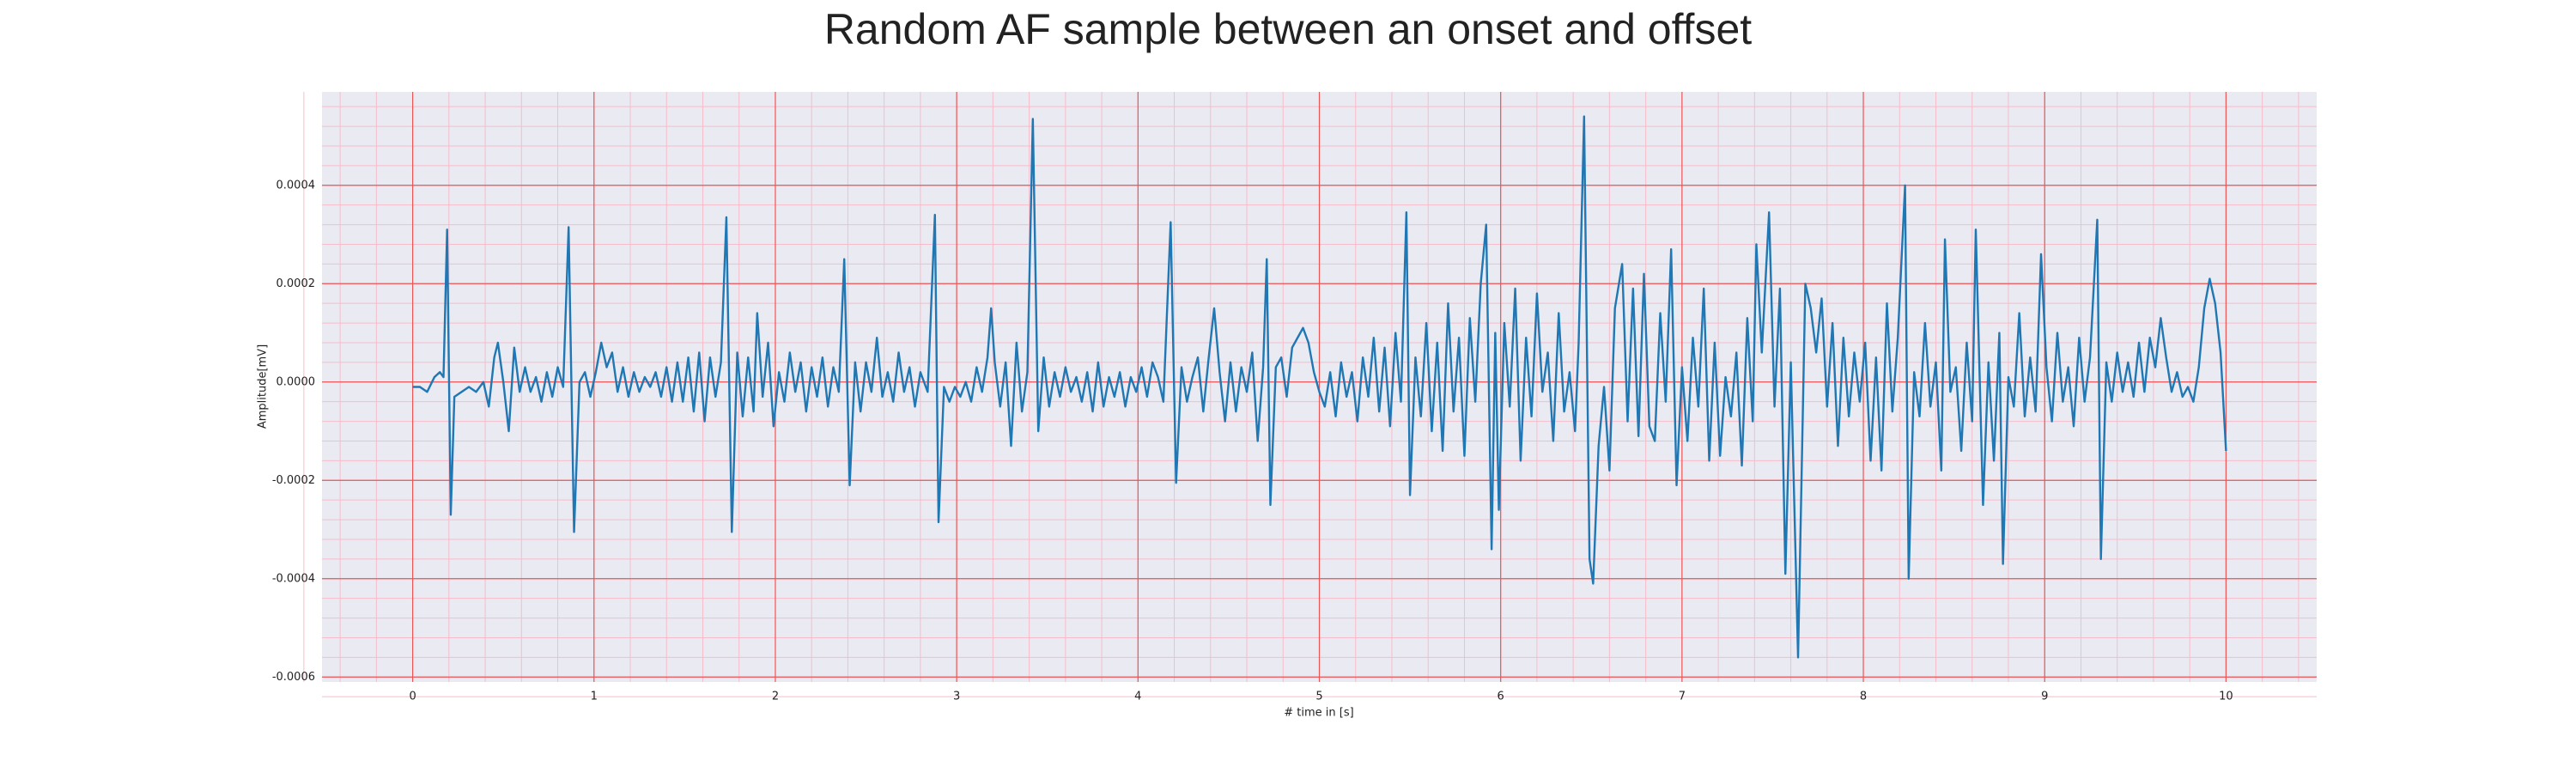  What do you see at coordinates (1137, 697) in the screenshot?
I see `x-tick-label: 4` at bounding box center [1137, 697].